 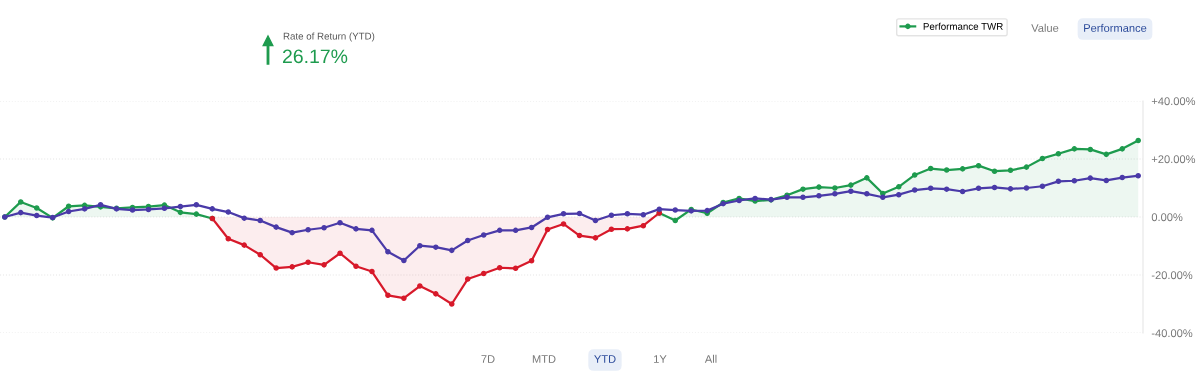 I want to click on y-tick-label: +20.00%, so click(x=1173, y=159).